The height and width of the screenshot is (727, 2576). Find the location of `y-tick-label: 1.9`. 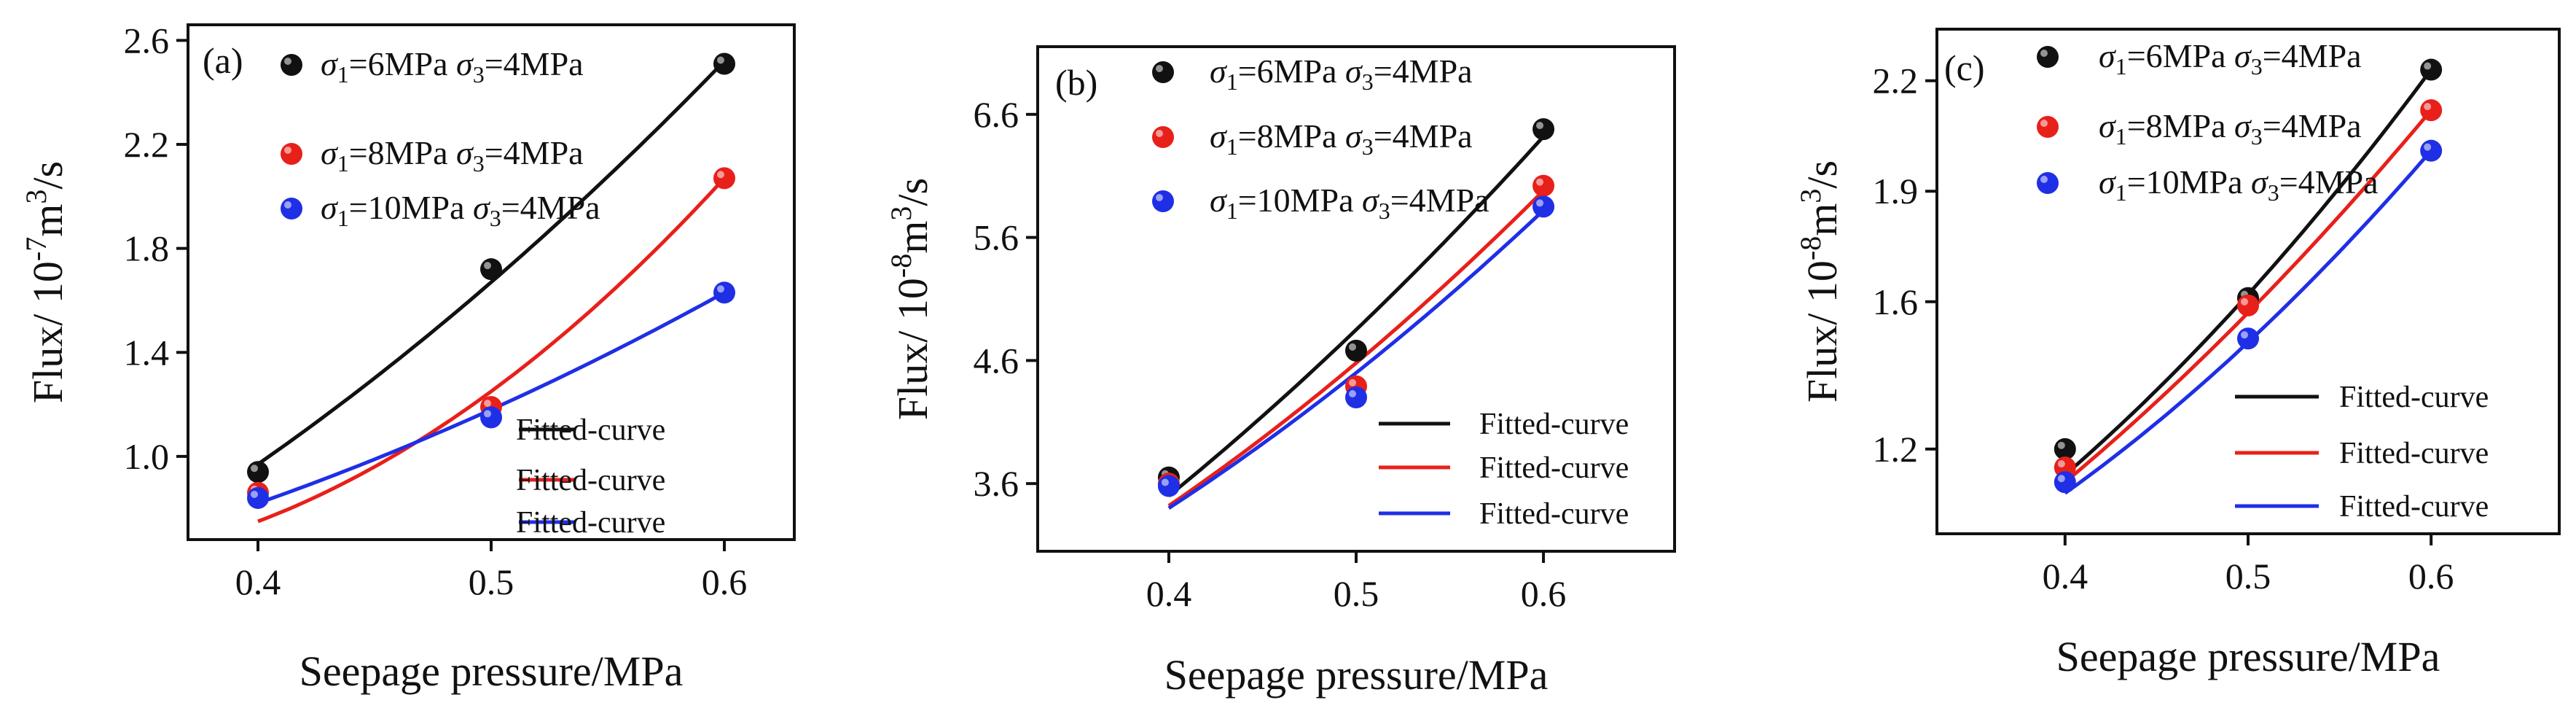

y-tick-label: 1.9 is located at coordinates (1896, 191).